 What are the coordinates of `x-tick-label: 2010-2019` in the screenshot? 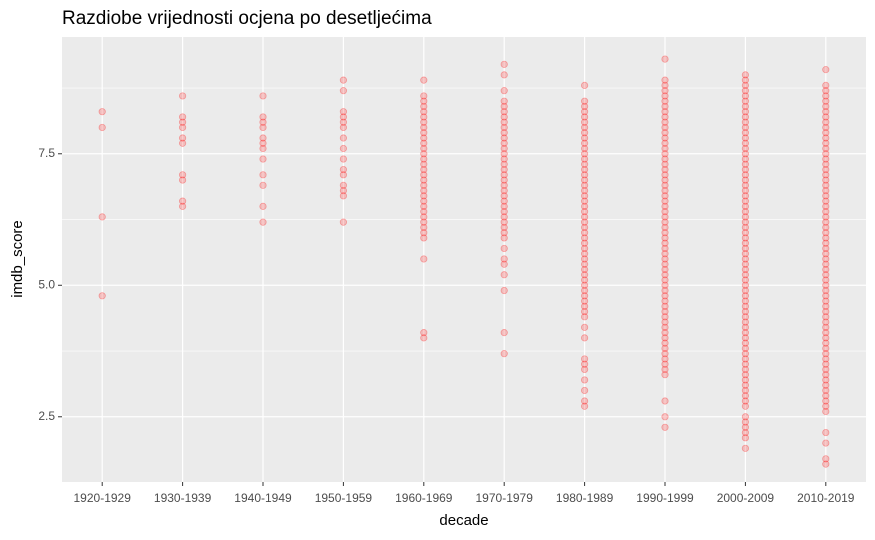 It's located at (826, 498).